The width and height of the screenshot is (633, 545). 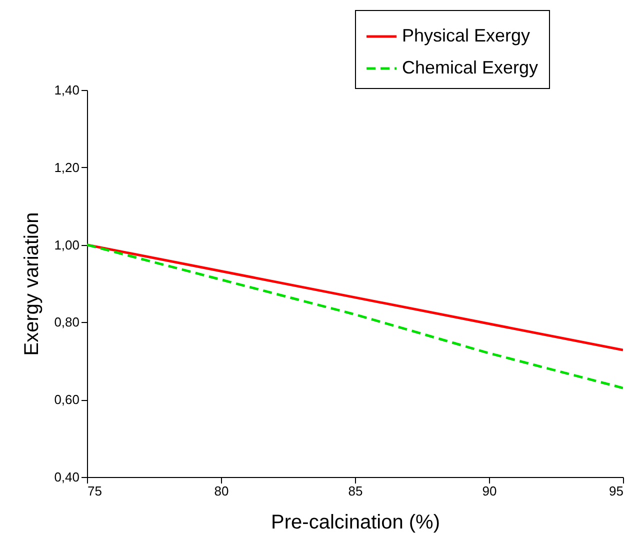 What do you see at coordinates (466, 36) in the screenshot?
I see `legend-label: Physical Exergy` at bounding box center [466, 36].